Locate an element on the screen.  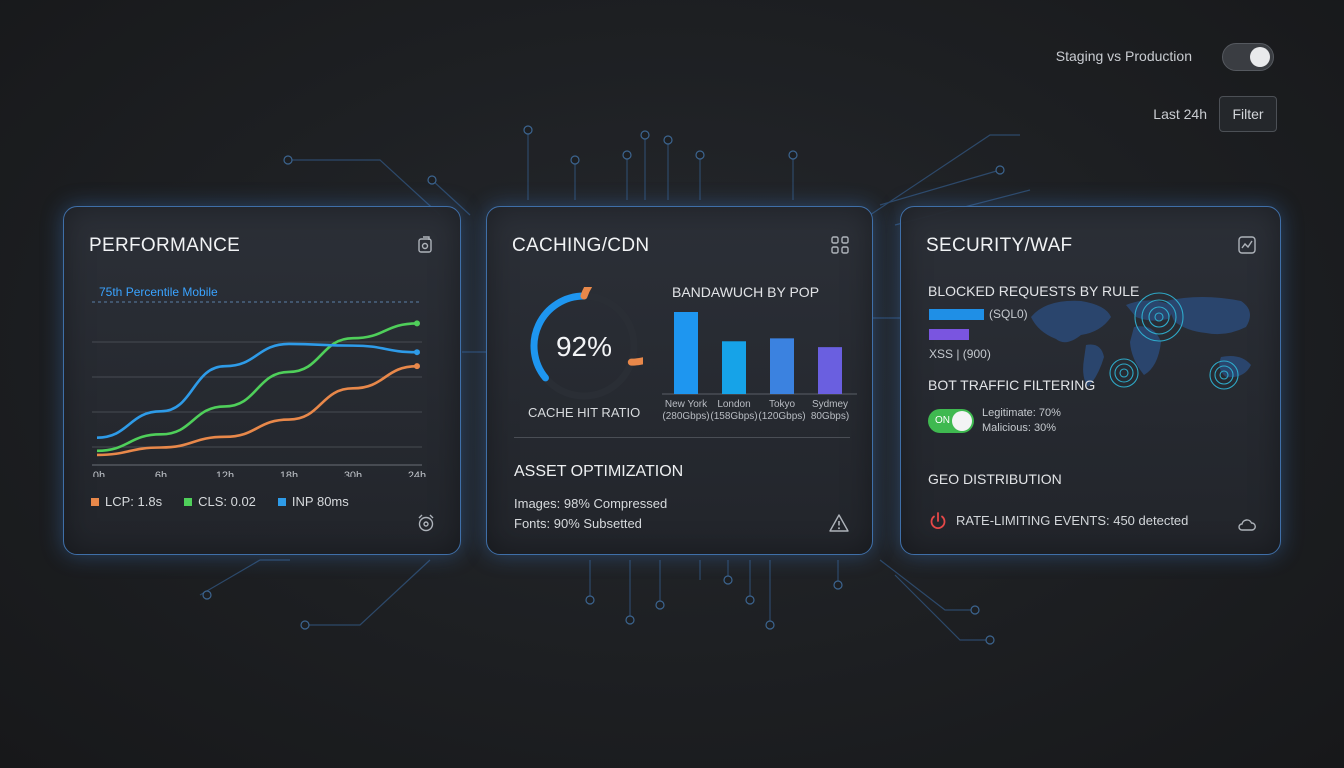
bot-title: BOT TRAFFIC FILTERING is located at coordinates (1011, 385).